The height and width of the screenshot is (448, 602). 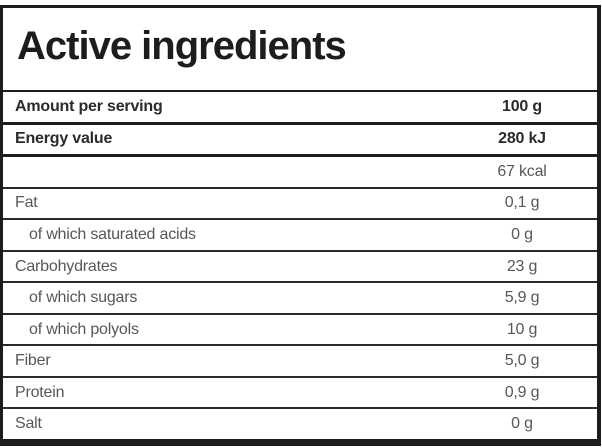 I want to click on row-label: Energy value, so click(x=64, y=139).